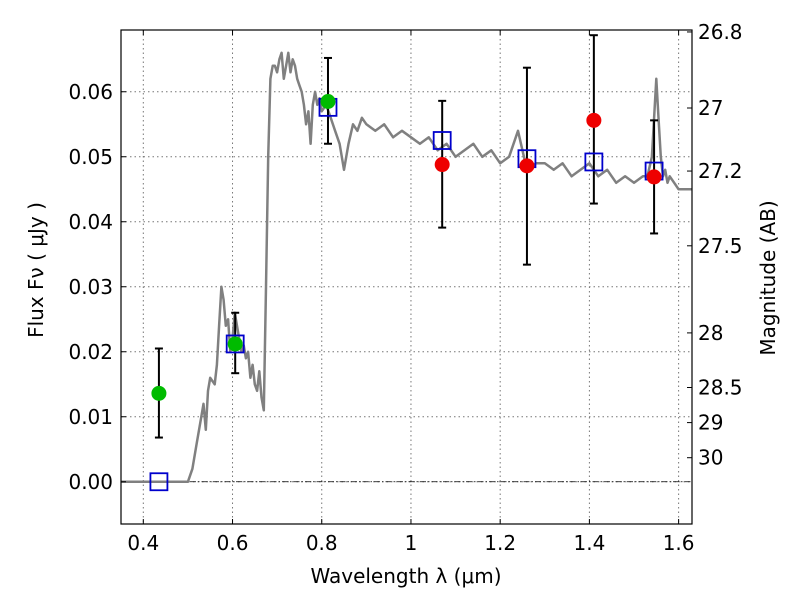 This screenshot has height=600, width=800. I want to click on y-tick-label: 0.00, so click(90, 482).